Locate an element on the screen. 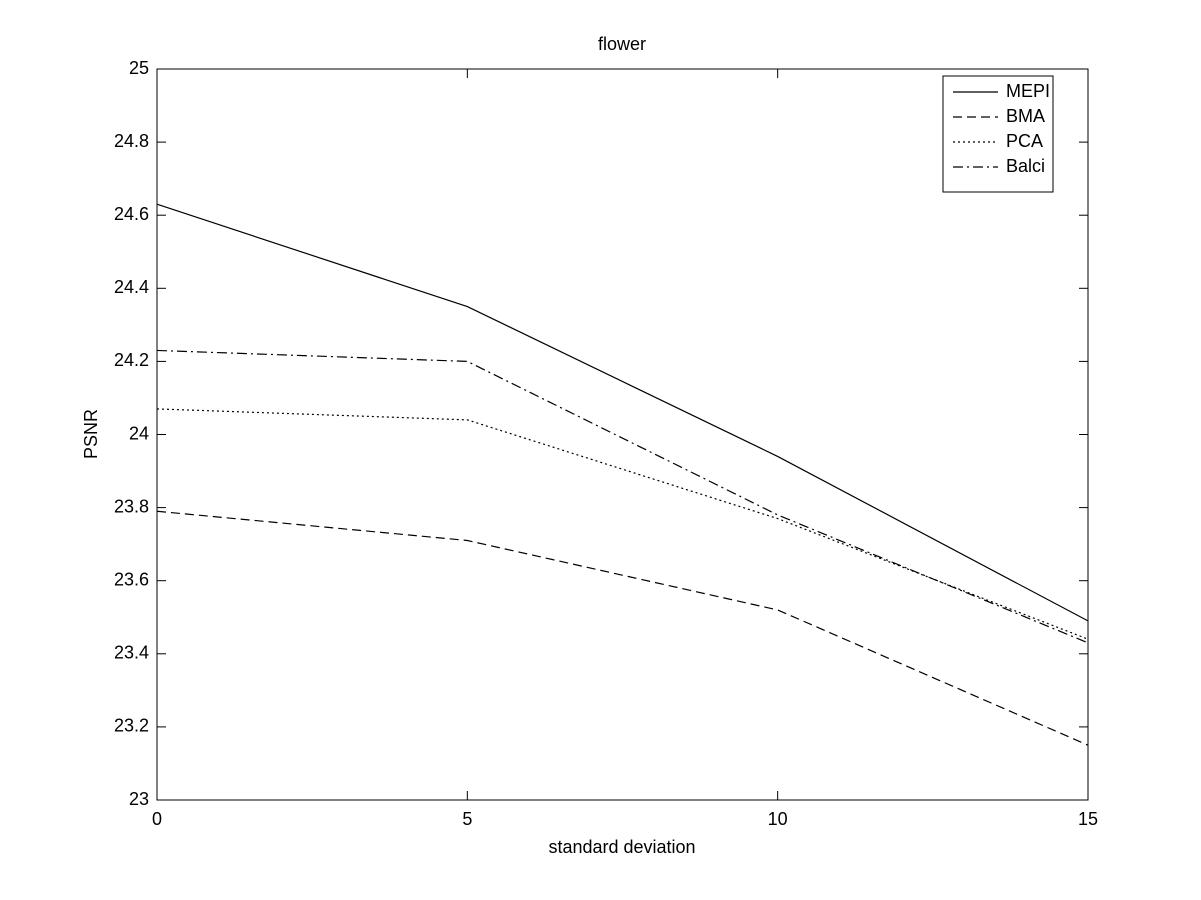 The height and width of the screenshot is (900, 1201). y-tick-label: 24.4 is located at coordinates (131, 287).